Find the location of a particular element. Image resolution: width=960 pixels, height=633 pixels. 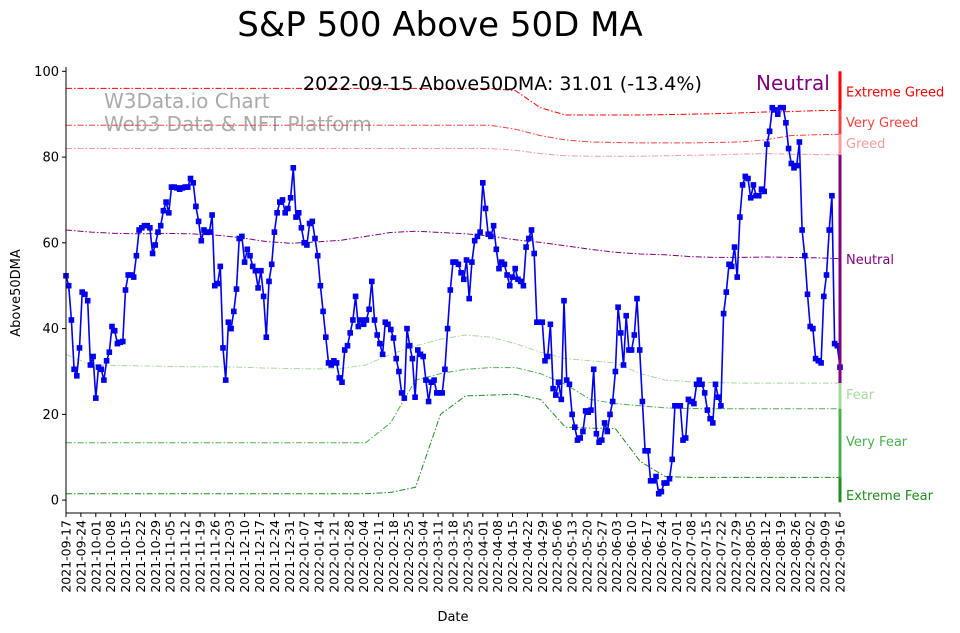

threshold-line-extreme-greed is located at coordinates (453, 101).